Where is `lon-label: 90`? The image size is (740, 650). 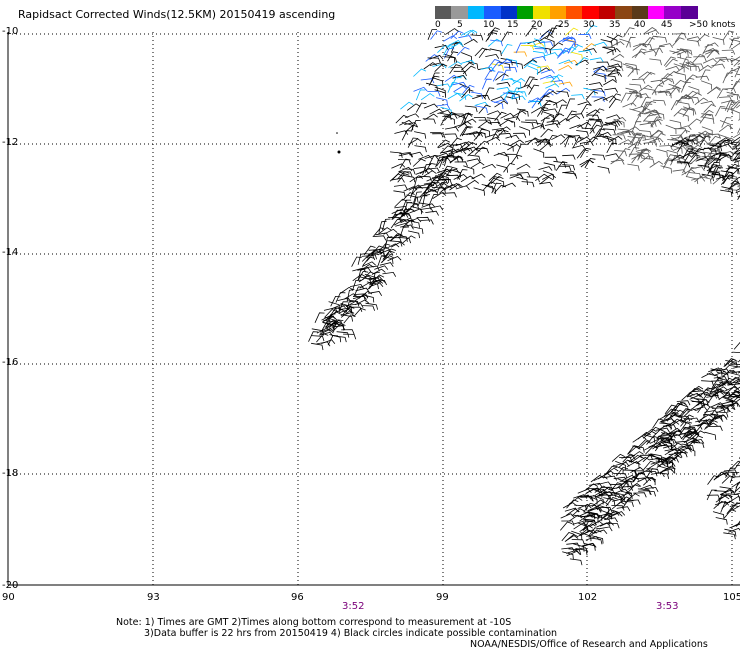 lon-label: 90 is located at coordinates (8, 597).